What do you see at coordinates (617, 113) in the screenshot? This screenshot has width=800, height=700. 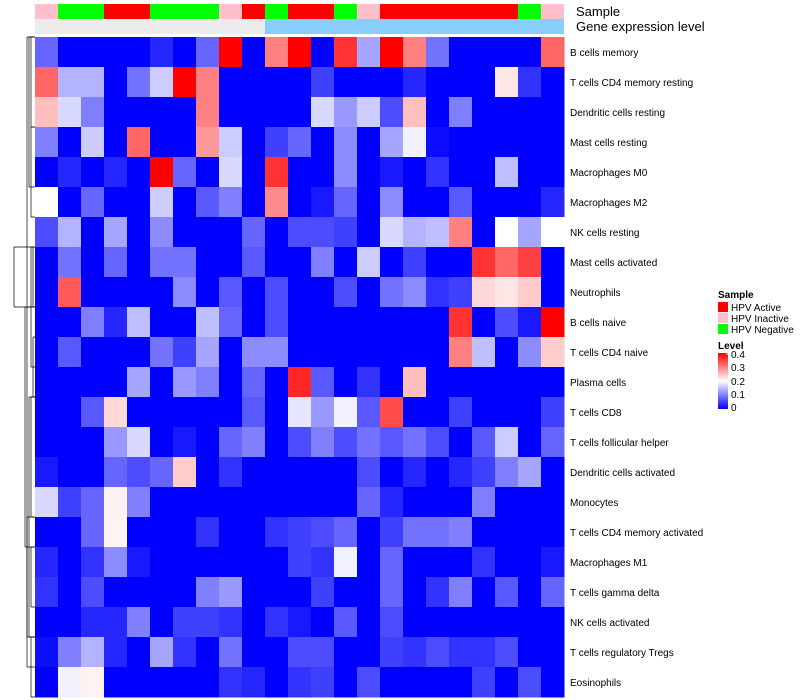 I see `row-label: Dendritic cells resting` at bounding box center [617, 113].